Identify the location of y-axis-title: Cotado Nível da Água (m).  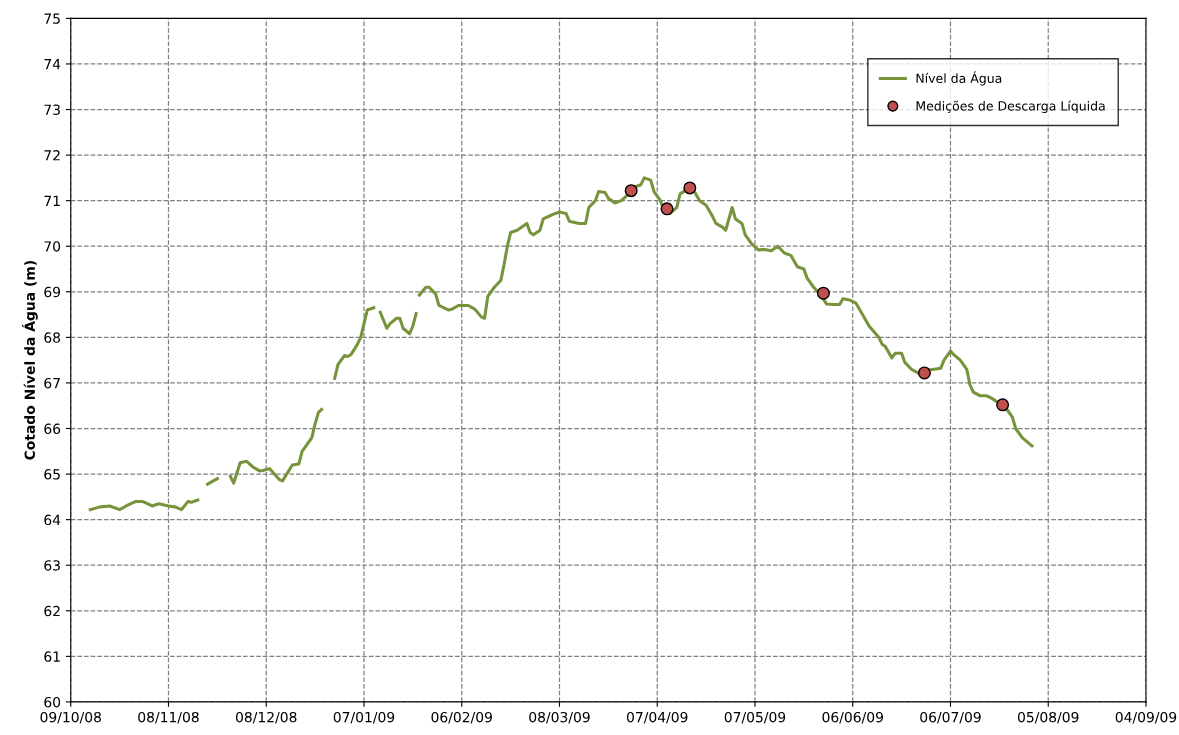
(29, 360).